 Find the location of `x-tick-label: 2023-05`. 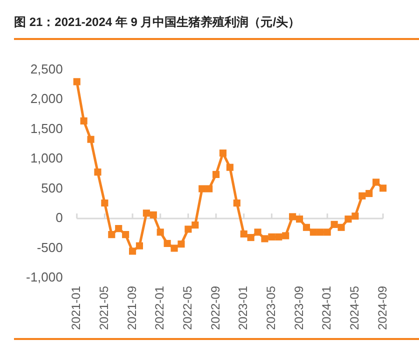

x-tick-label: 2023-05 is located at coordinates (271, 308).